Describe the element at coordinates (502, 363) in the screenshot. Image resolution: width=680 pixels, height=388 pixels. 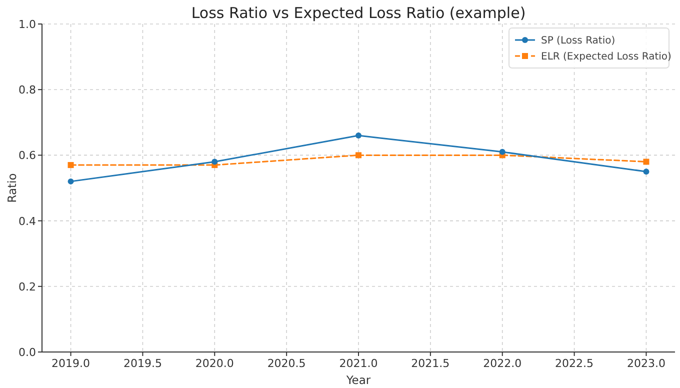
I see `x-tick-label: 2022.0` at that location.